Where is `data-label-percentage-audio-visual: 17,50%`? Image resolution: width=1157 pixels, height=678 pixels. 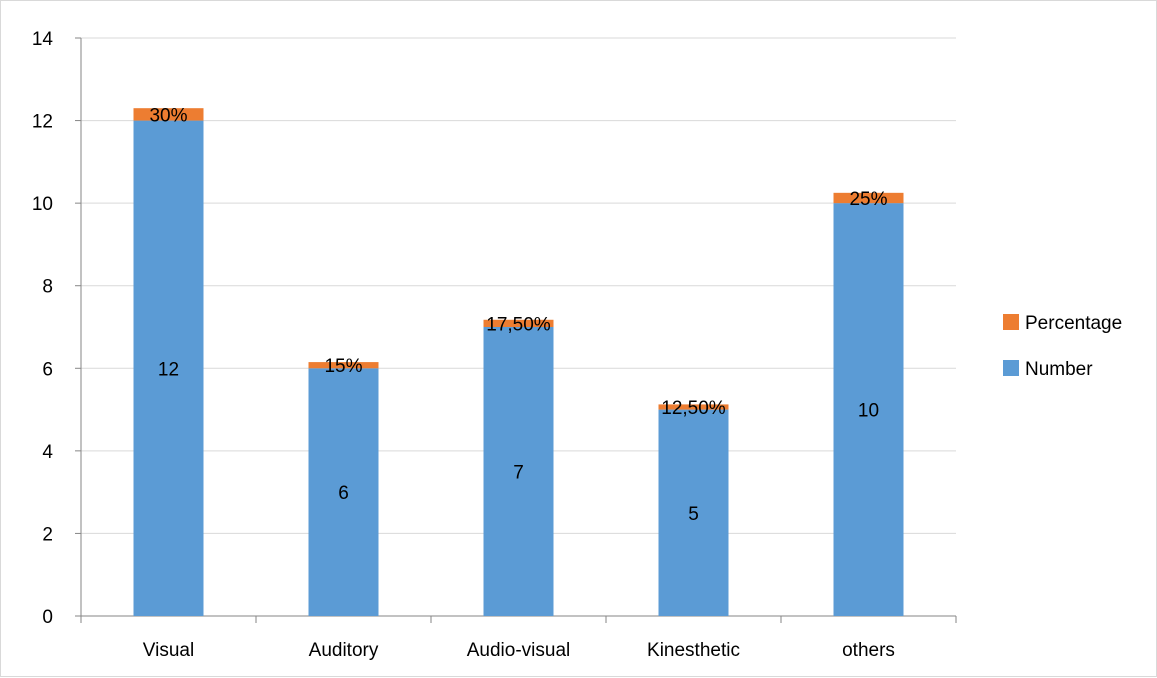
data-label-percentage-audio-visual: 17,50% is located at coordinates (518, 324).